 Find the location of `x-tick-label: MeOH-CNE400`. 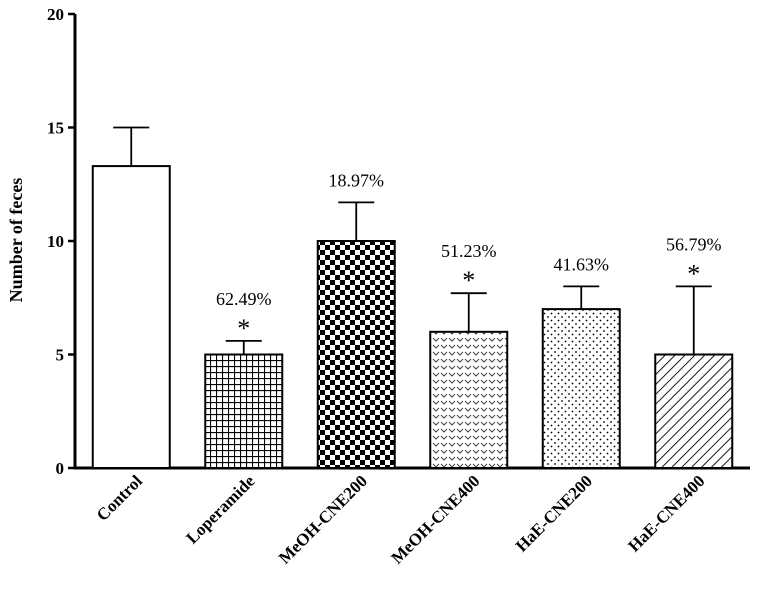

x-tick-label: MeOH-CNE400 is located at coordinates (435, 519).